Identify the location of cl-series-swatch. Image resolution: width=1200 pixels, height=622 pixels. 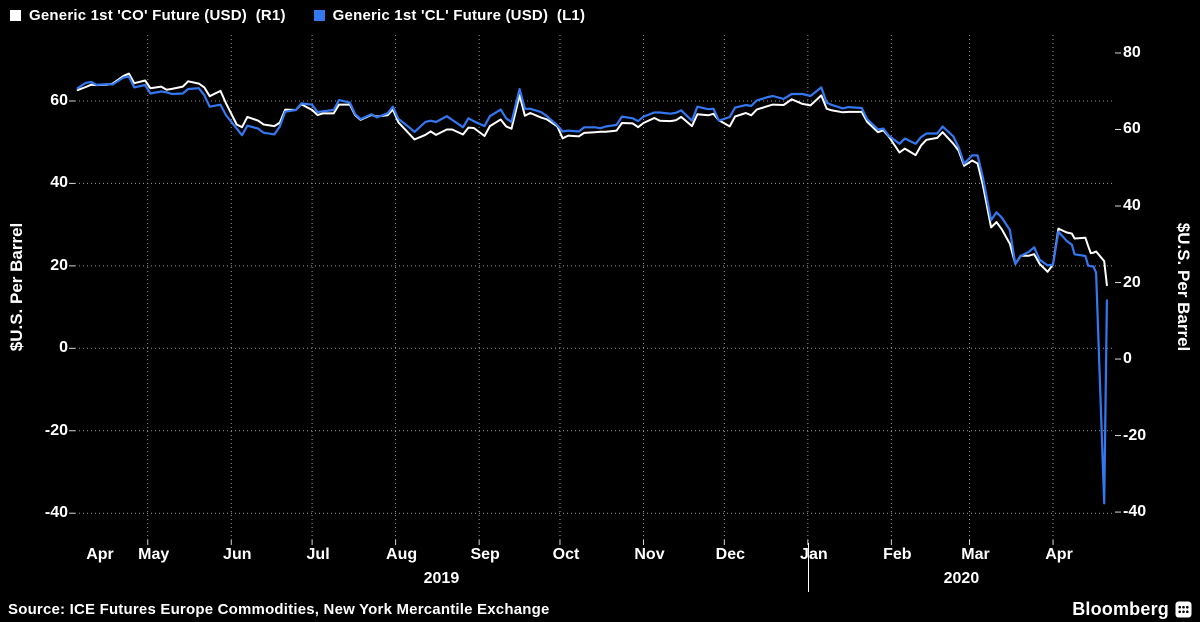
(319, 15).